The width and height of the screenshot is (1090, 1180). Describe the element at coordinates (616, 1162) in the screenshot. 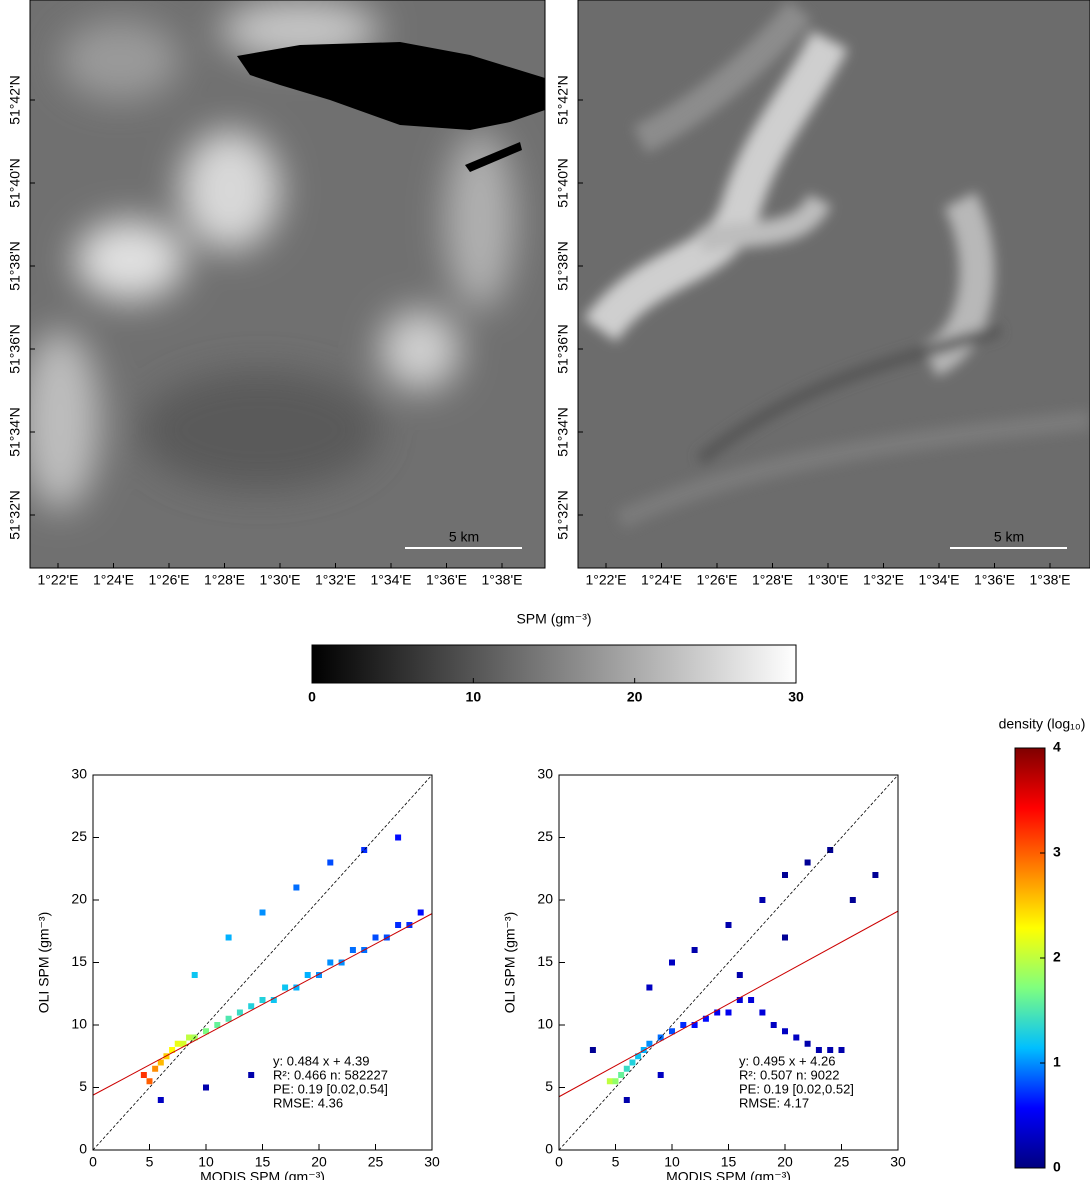

I see `x-tick-label: 5` at that location.